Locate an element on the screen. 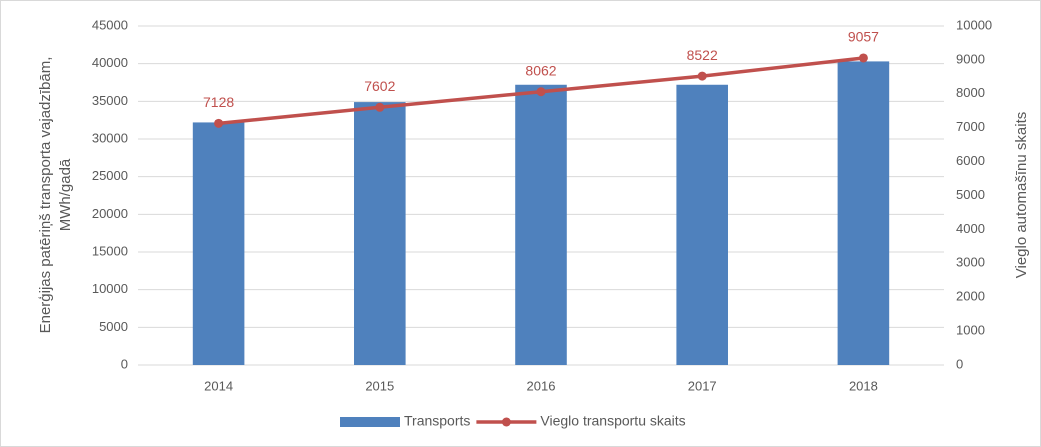 This screenshot has height=447, width=1041. y-axis-title: MWh/gadā is located at coordinates (65, 194).